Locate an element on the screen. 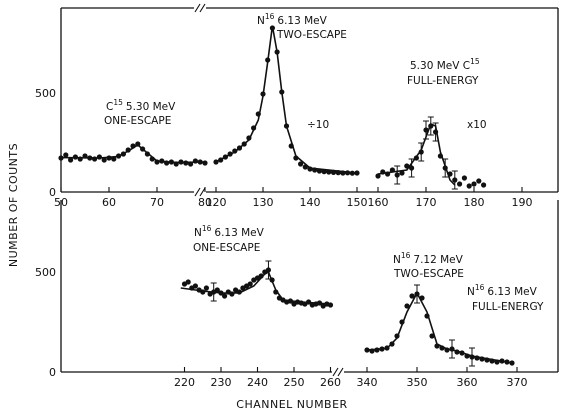 The width and height of the screenshot is (571, 412). upper-x-tick-label: 130 is located at coordinates (263, 202).